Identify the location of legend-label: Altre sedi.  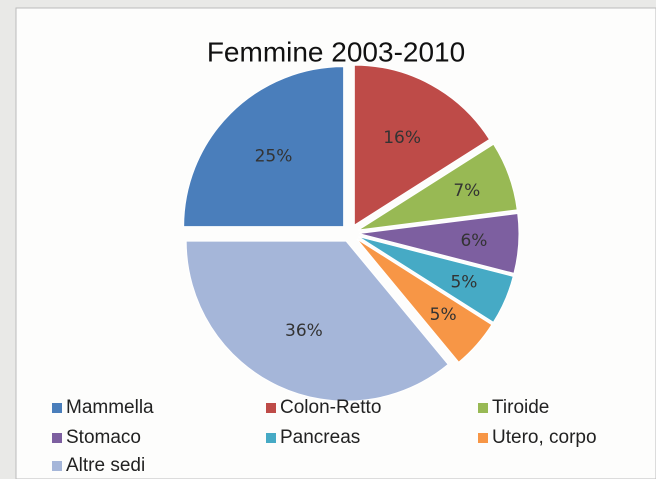
(105, 465).